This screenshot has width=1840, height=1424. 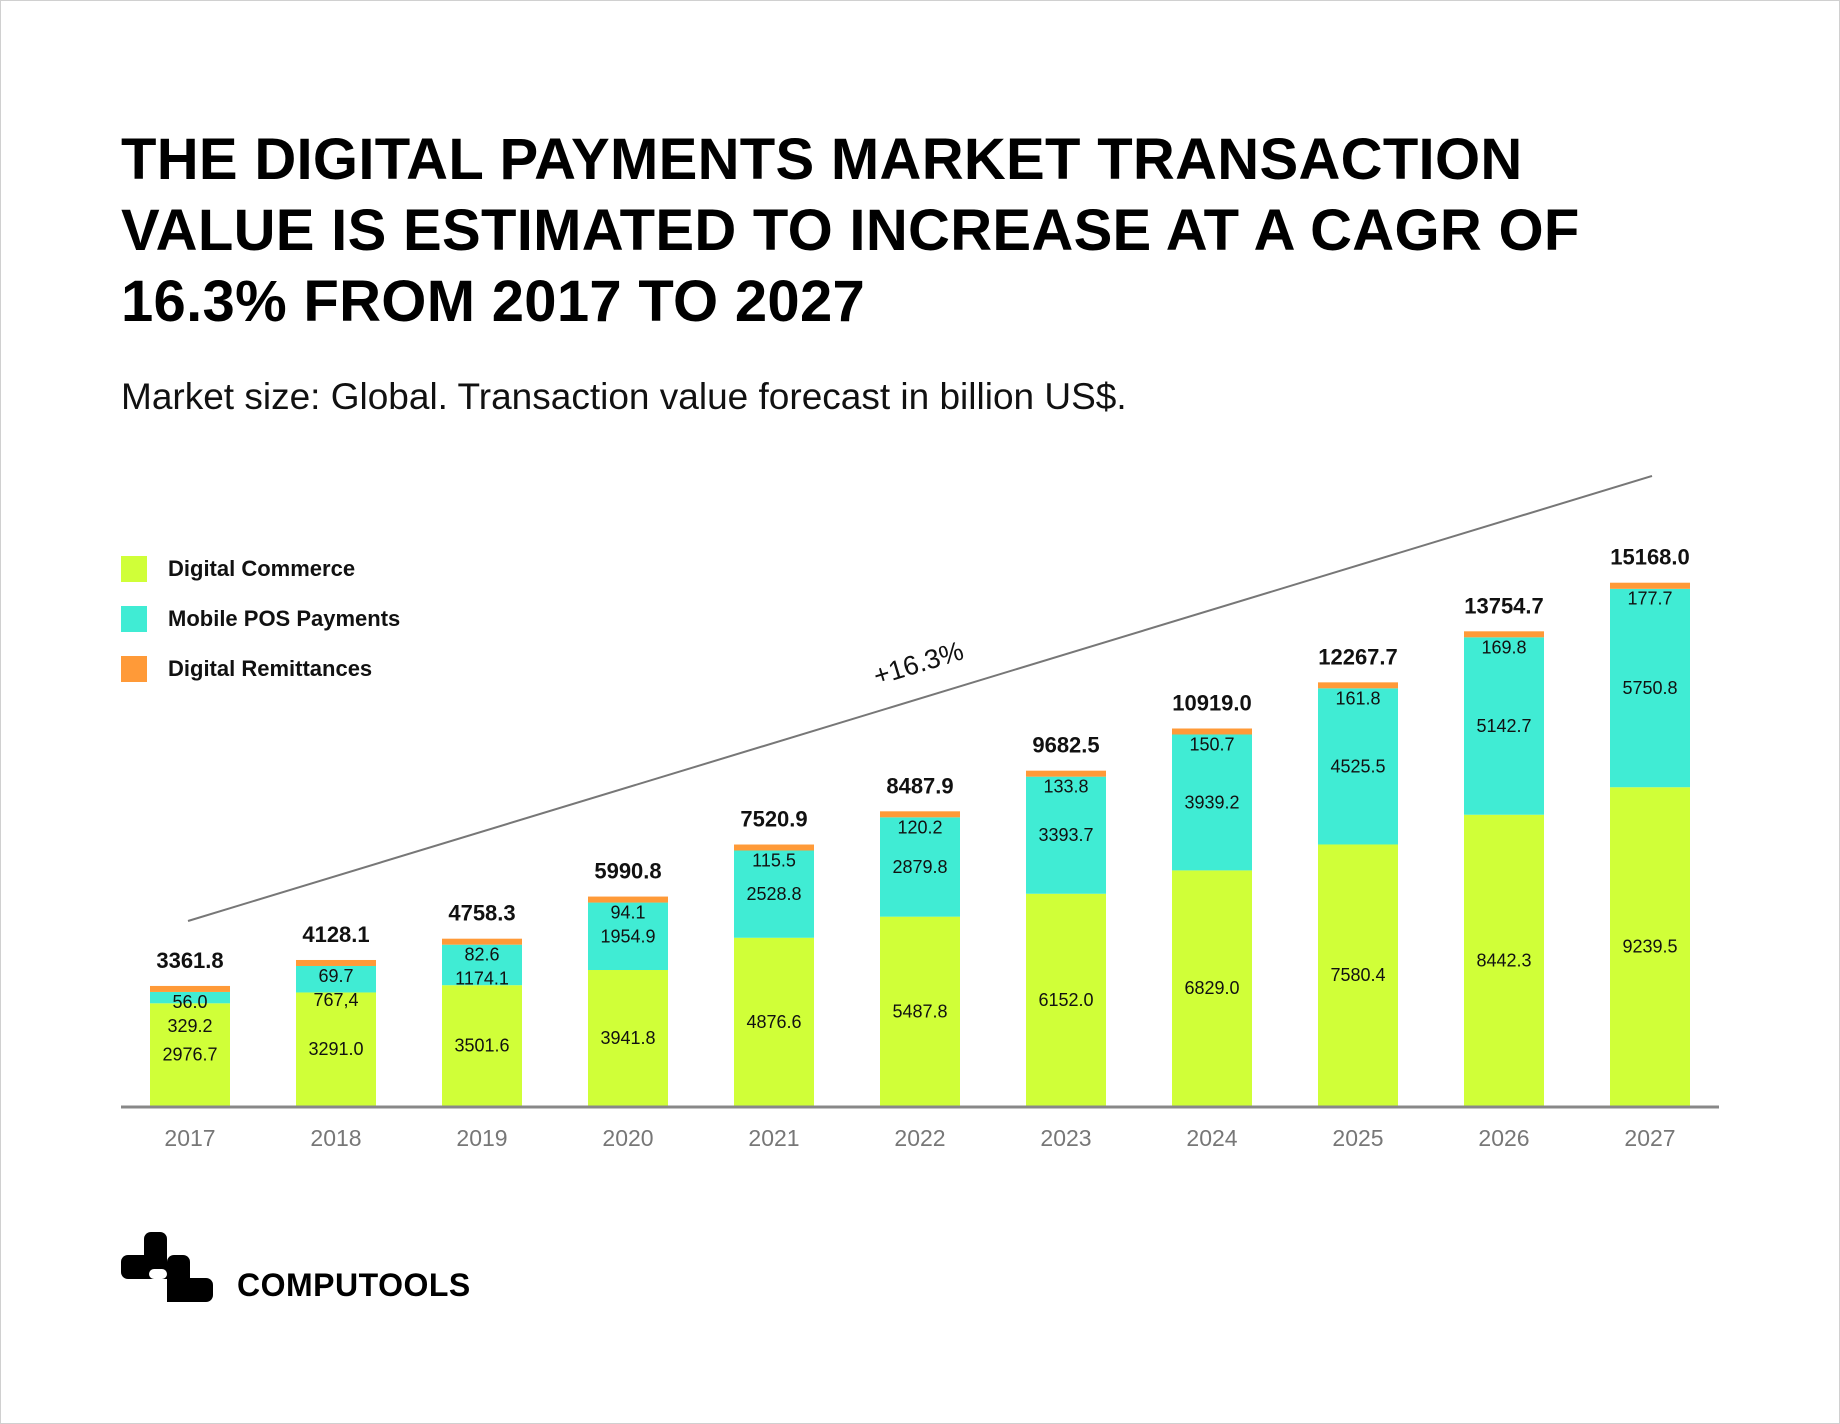 I want to click on segment-label-digital-commerce: 5487.8, so click(x=919, y=1011).